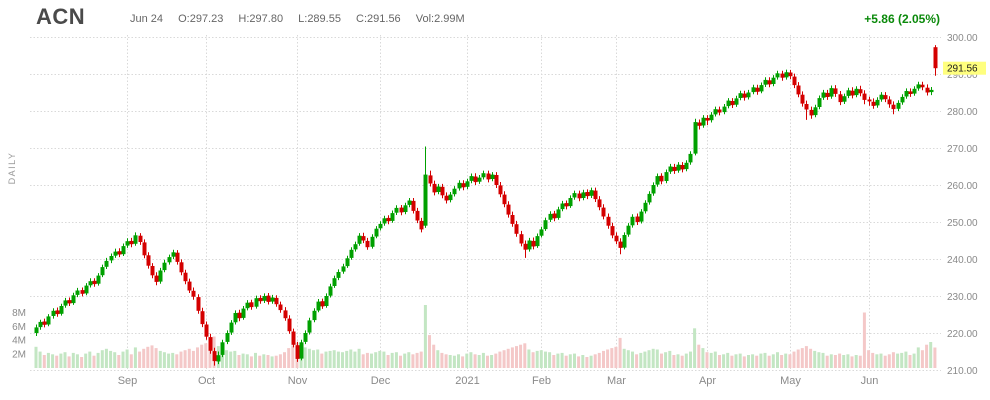  I want to click on y-axis-label: 230.00, so click(962, 297).